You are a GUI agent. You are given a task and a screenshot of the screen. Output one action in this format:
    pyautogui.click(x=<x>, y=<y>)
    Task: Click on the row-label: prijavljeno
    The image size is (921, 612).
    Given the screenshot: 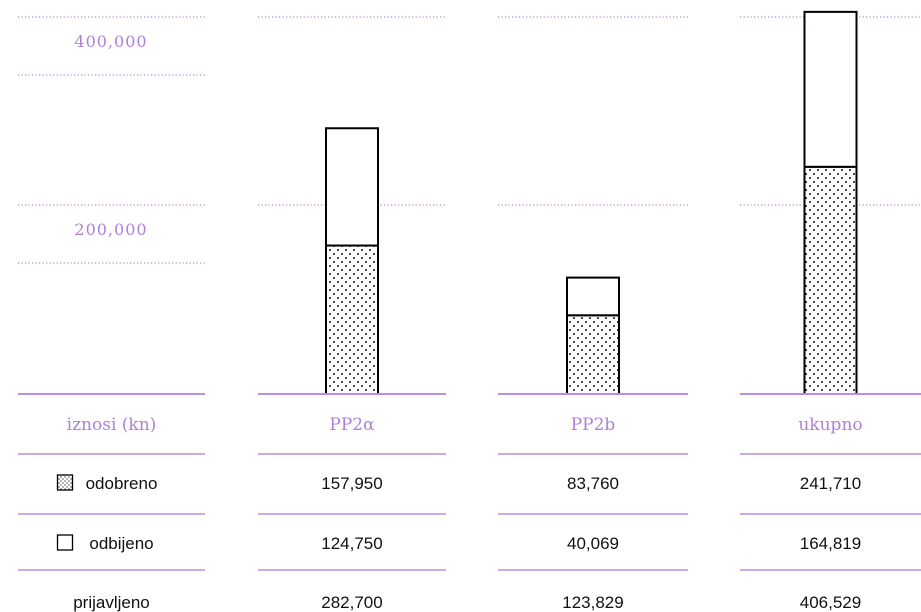 What is the action you would take?
    pyautogui.click(x=111, y=602)
    